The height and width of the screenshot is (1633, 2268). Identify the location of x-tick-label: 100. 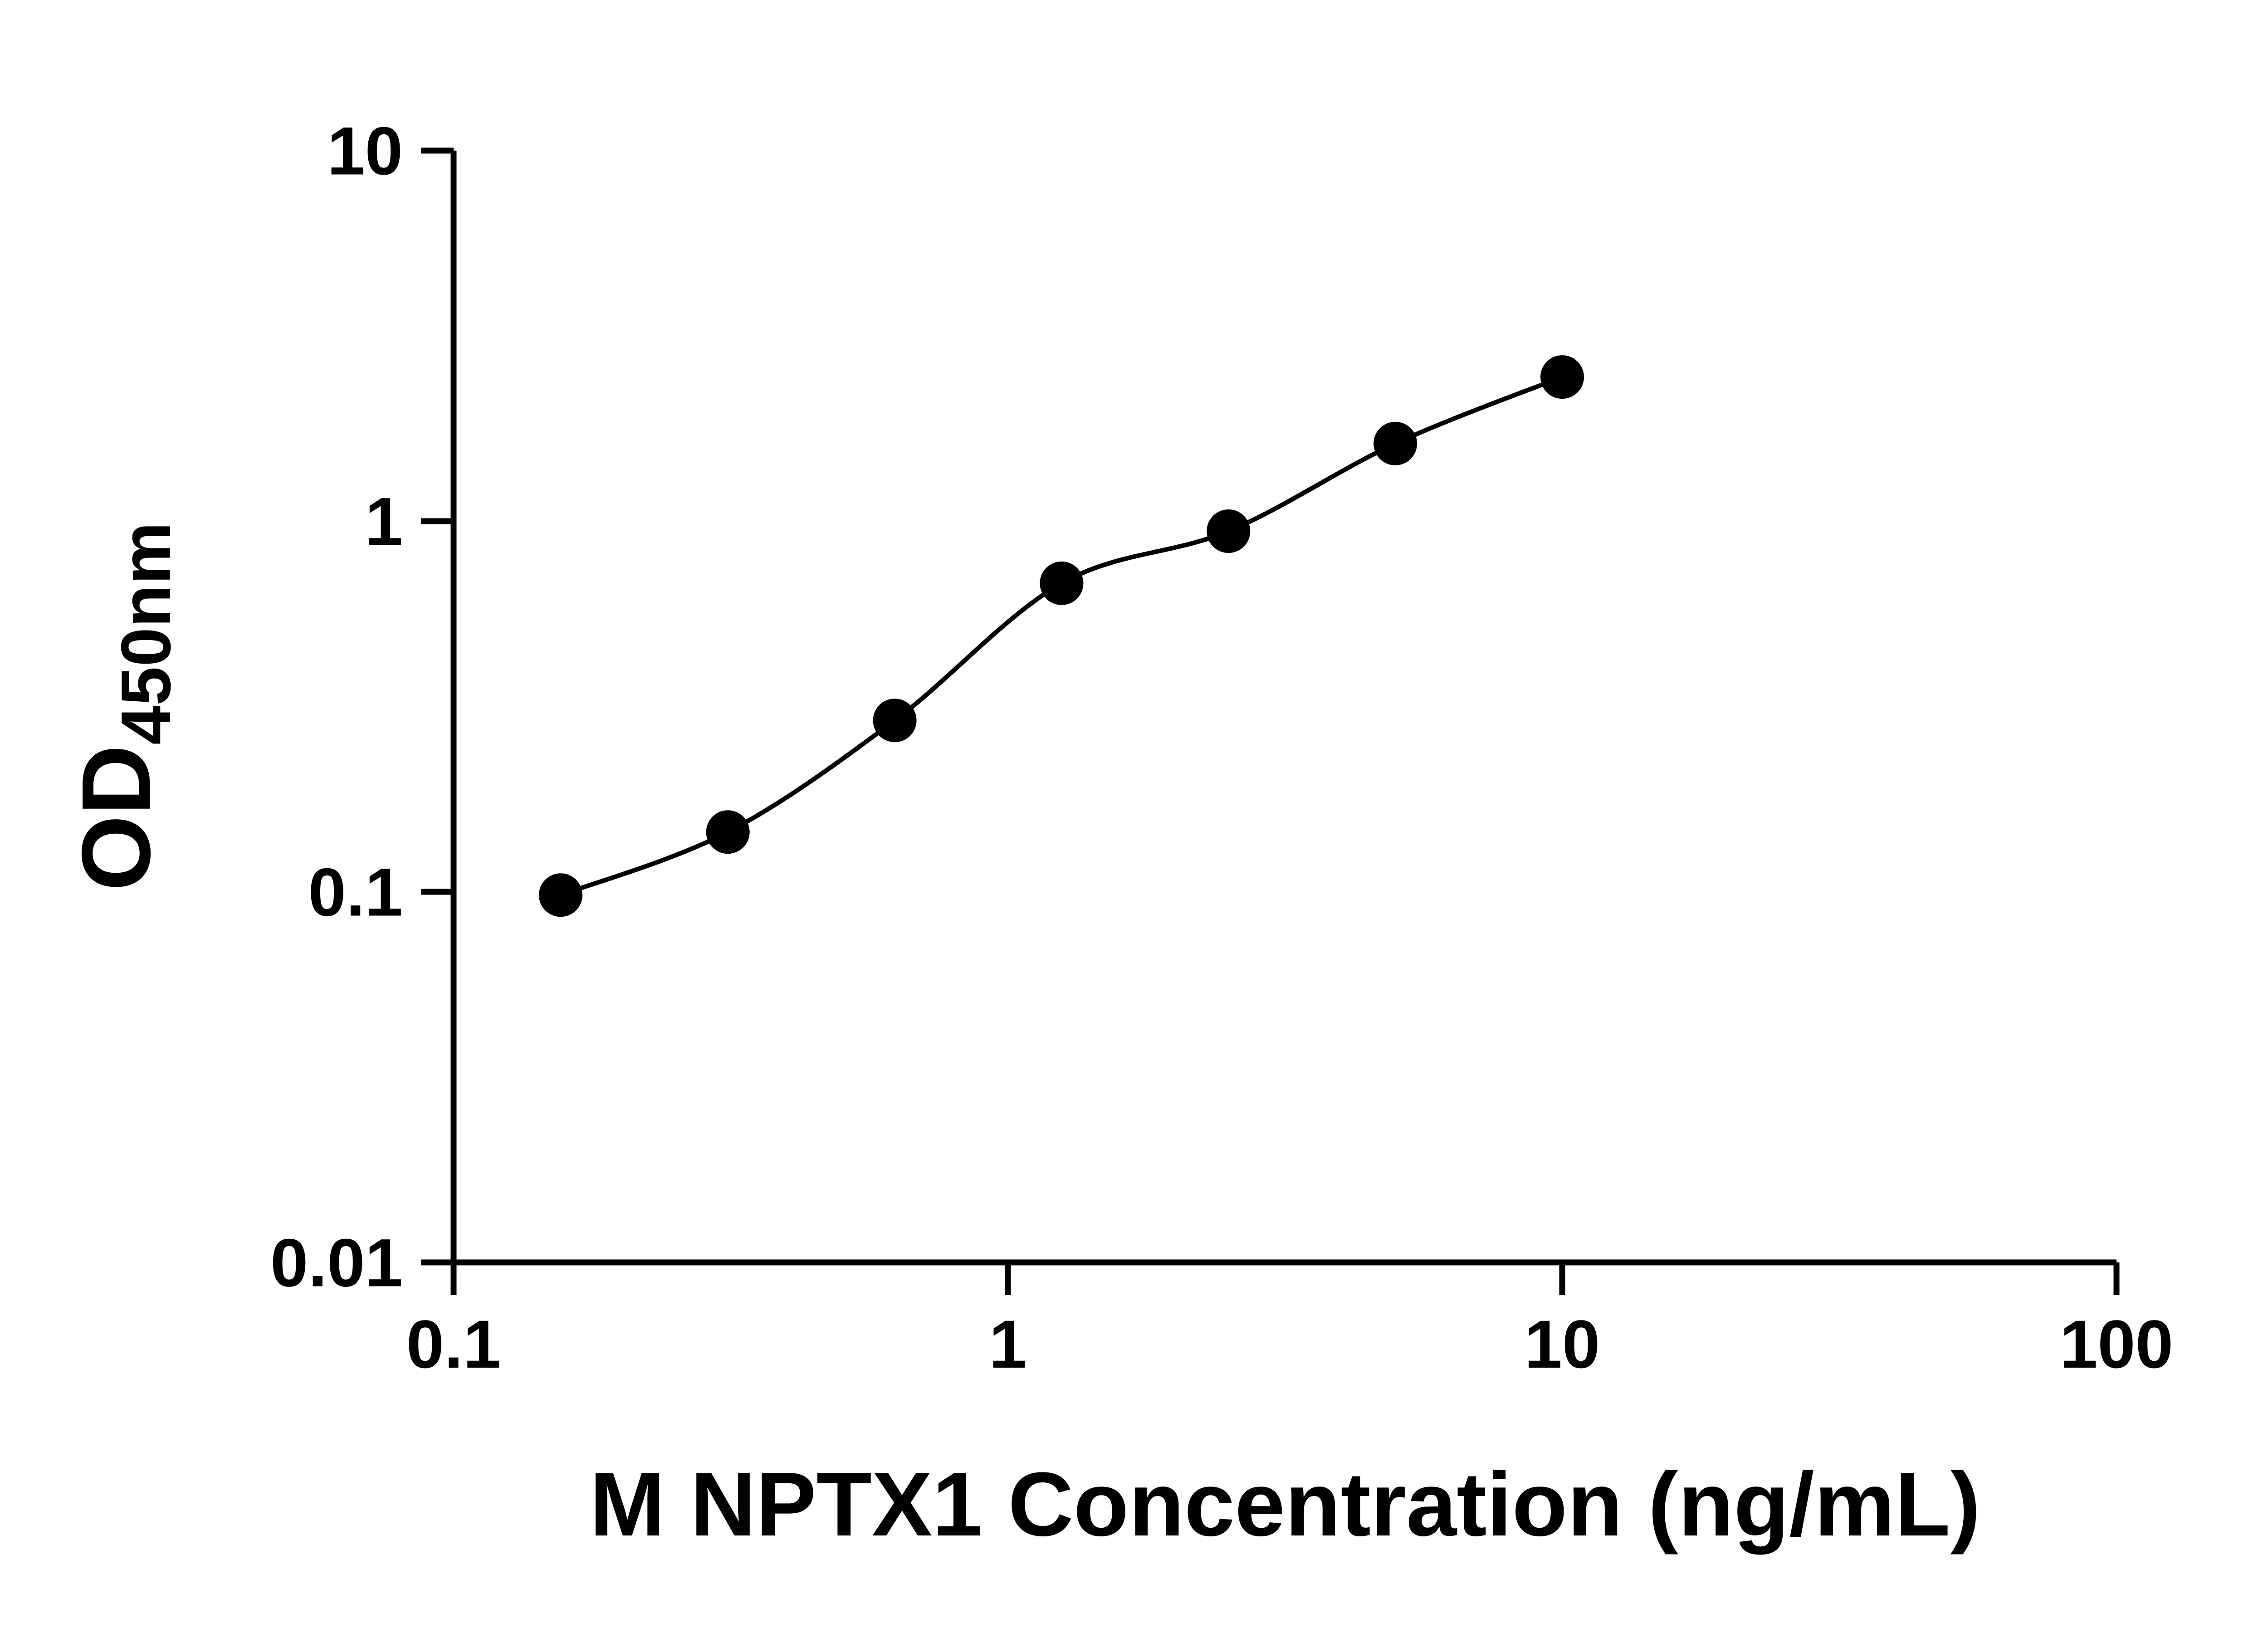
(2117, 1344).